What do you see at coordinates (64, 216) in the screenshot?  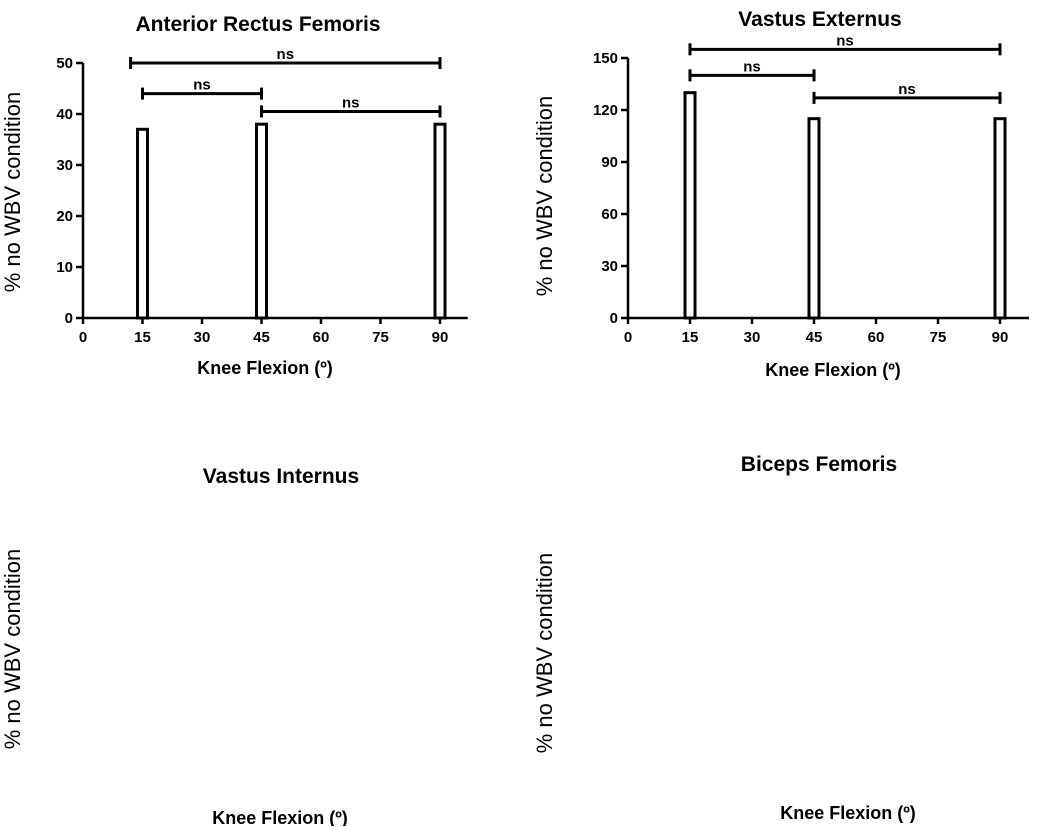 I see `y-tick-label: 20` at bounding box center [64, 216].